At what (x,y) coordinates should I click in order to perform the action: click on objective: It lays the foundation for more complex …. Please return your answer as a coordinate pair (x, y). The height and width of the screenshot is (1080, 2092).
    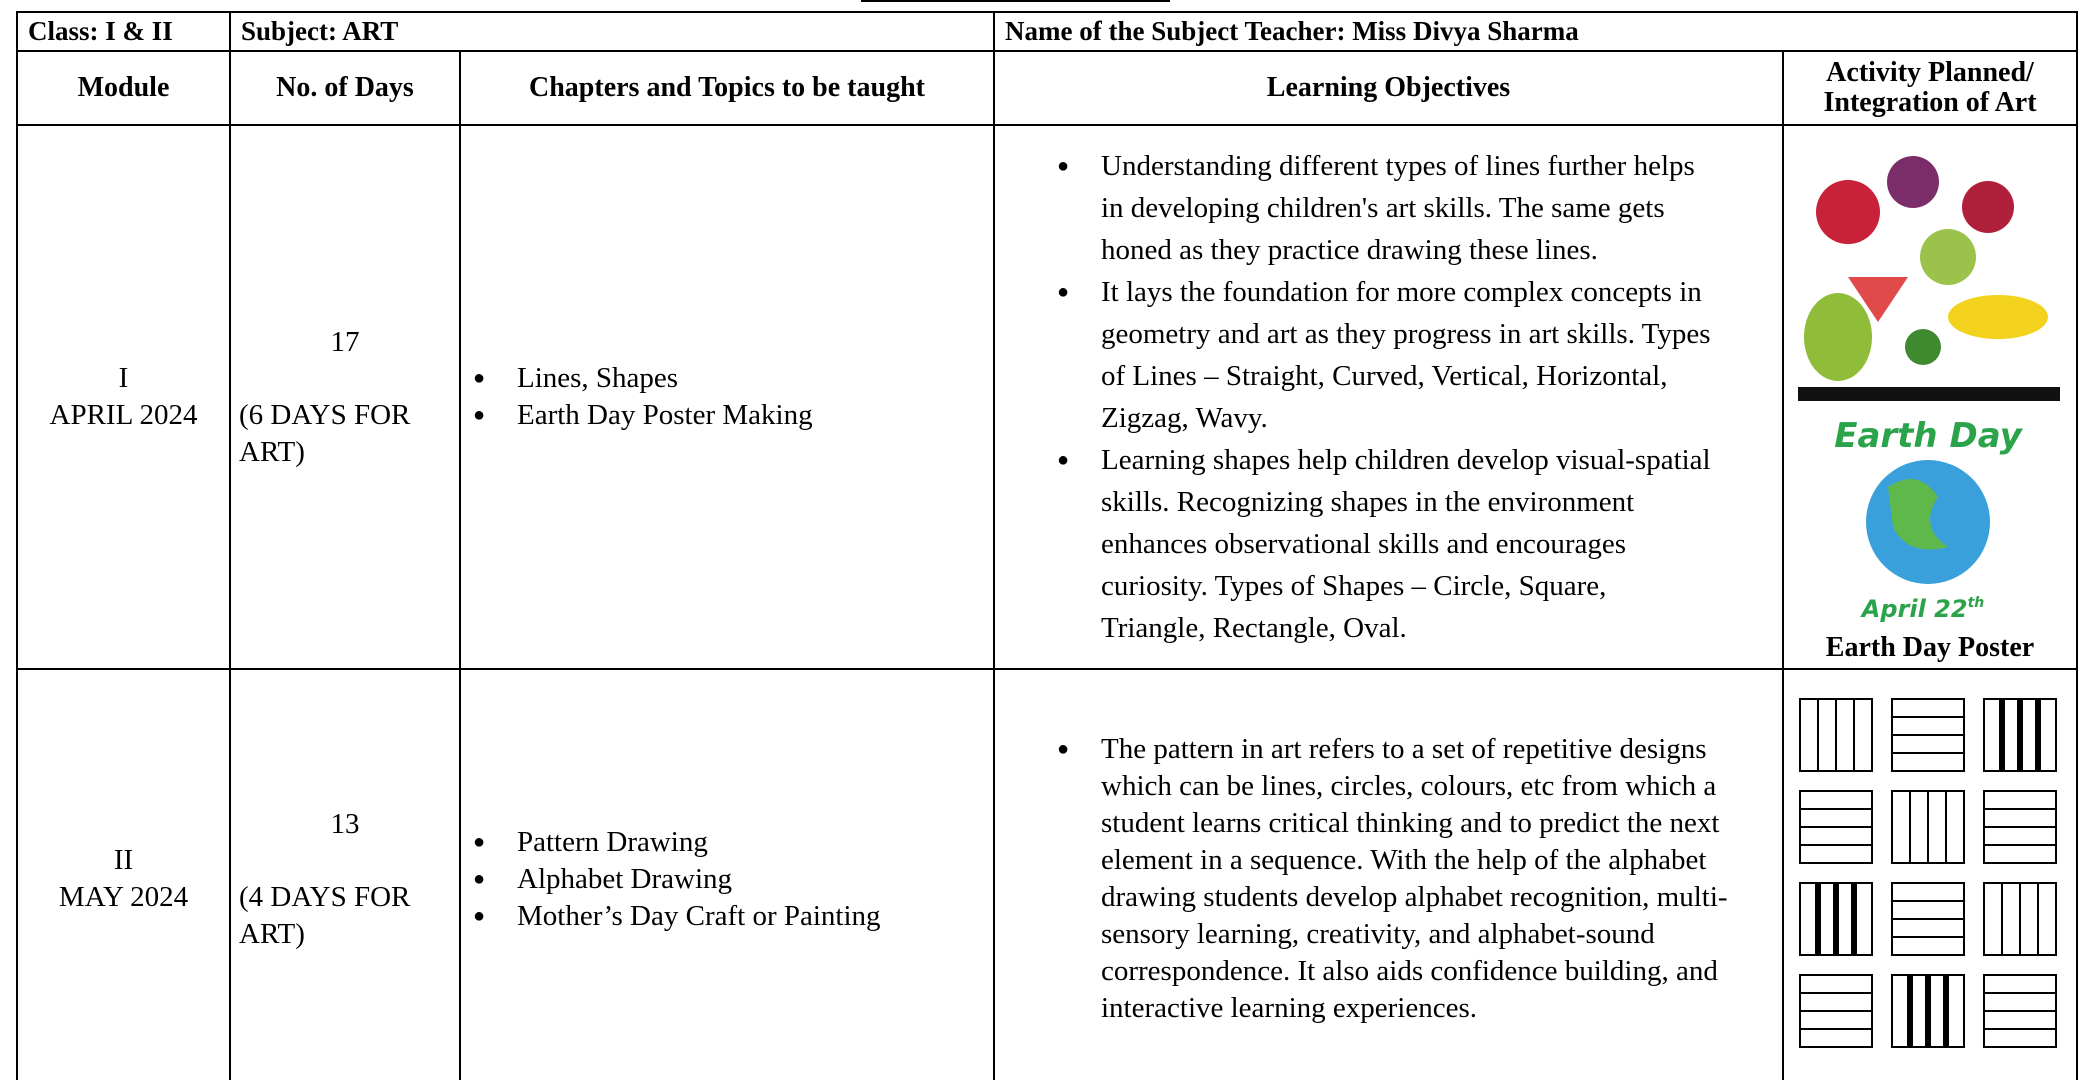
    Looking at the image, I should click on (1384, 355).